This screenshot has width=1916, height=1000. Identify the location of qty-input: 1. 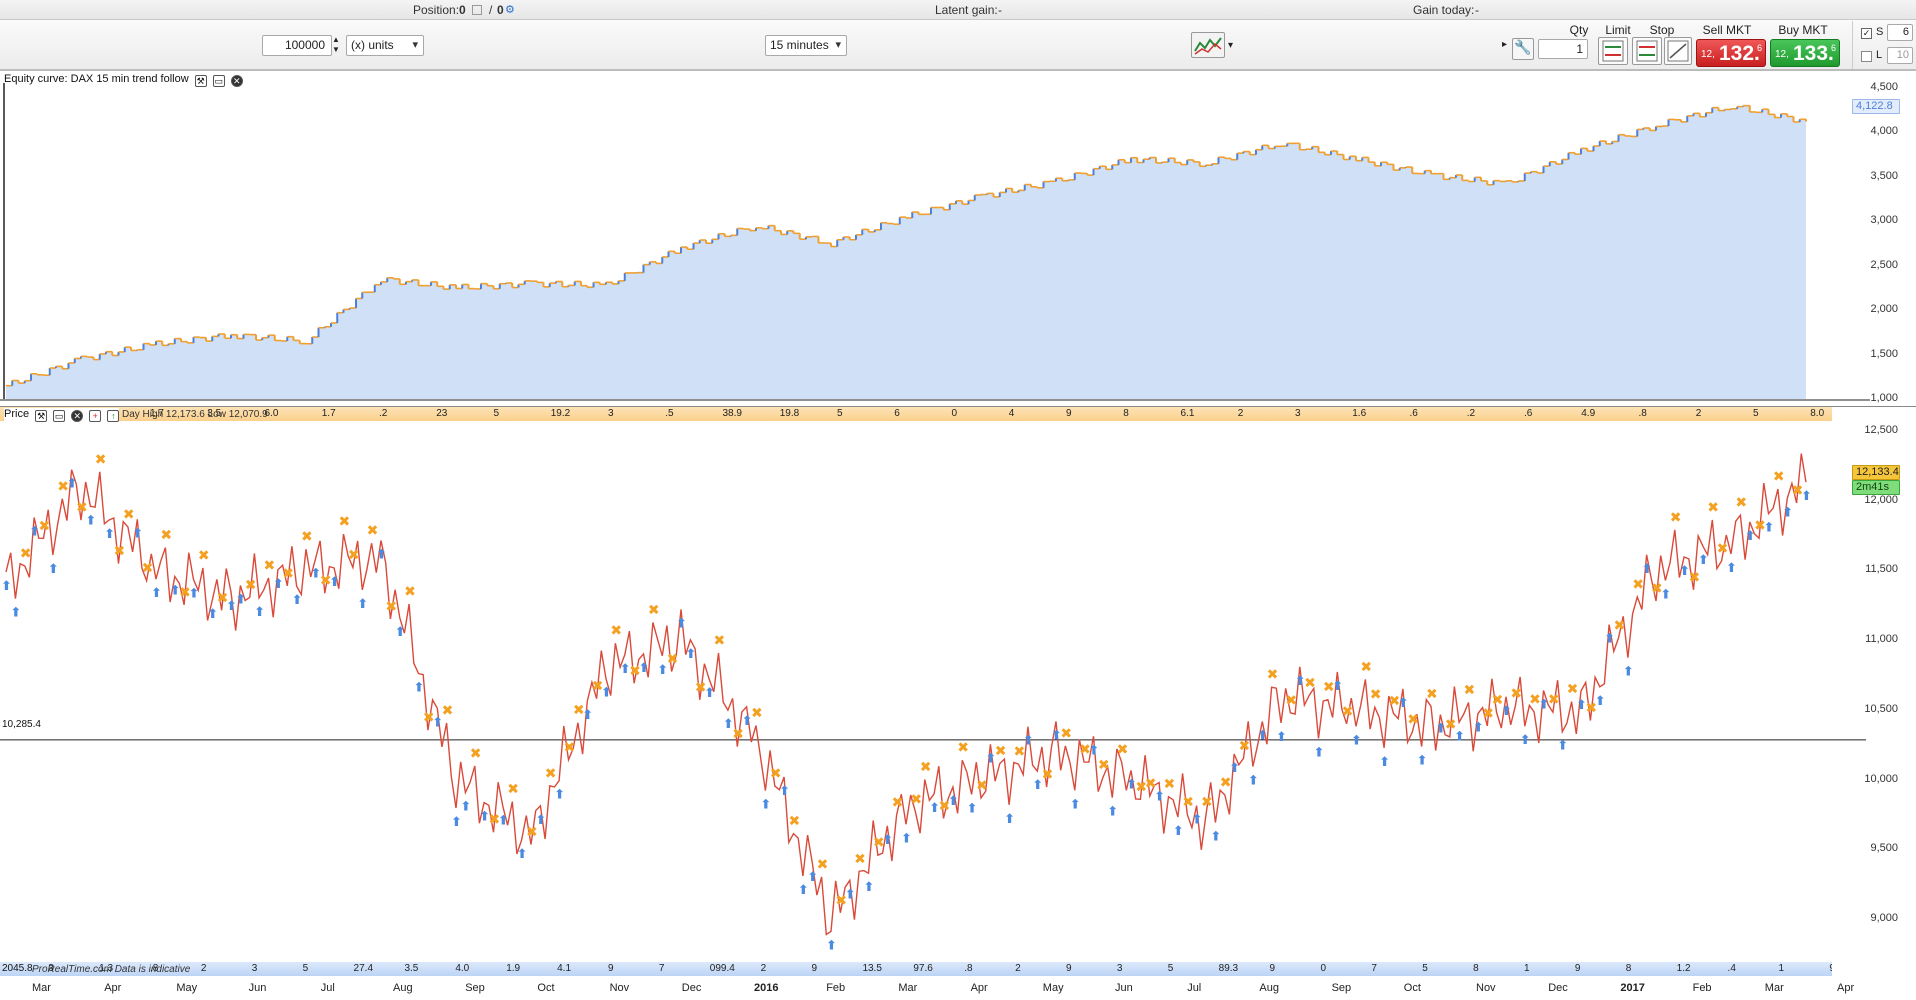
(1563, 49).